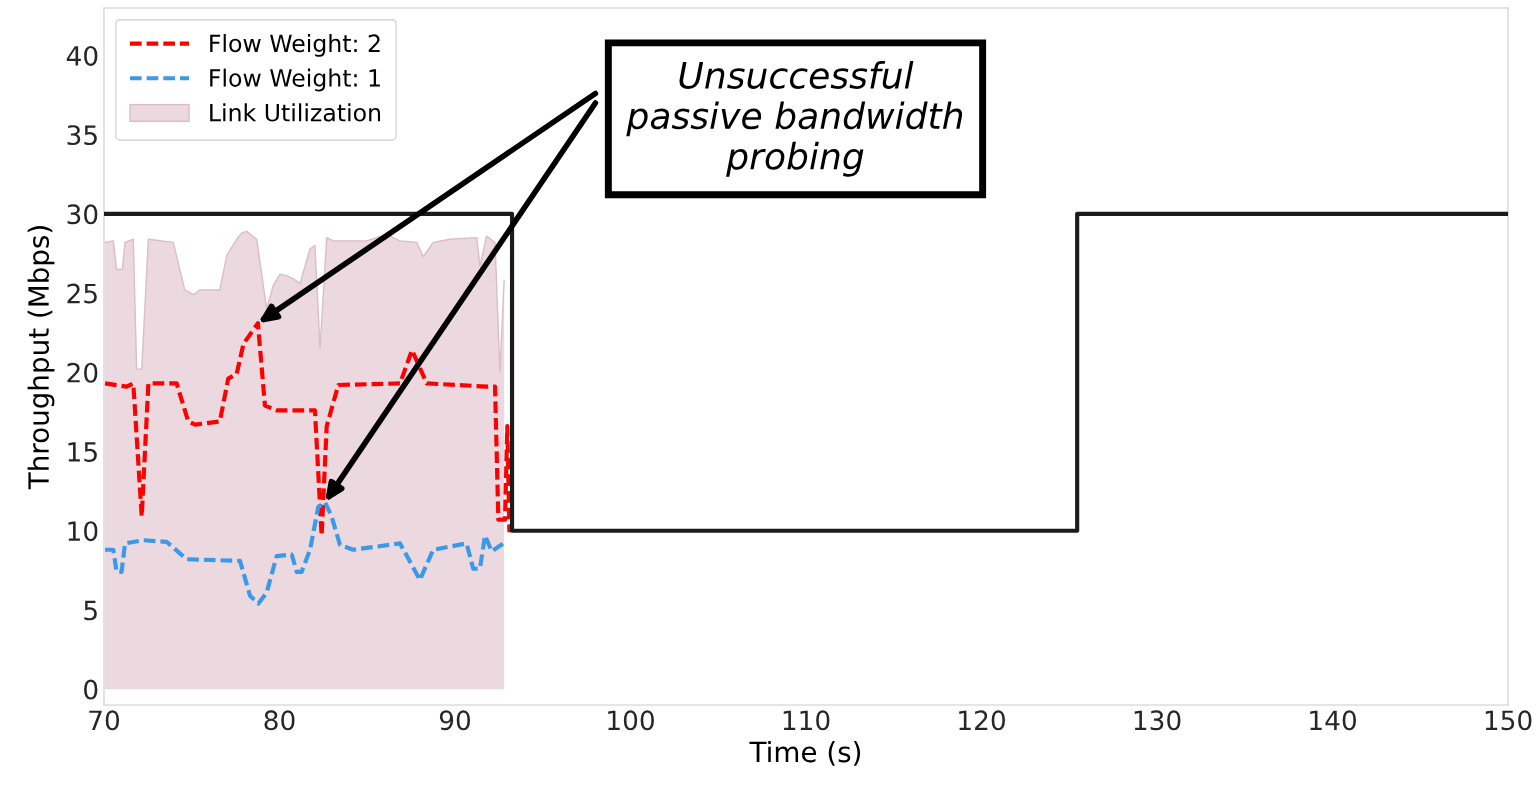  What do you see at coordinates (91, 689) in the screenshot?
I see `y-tick-label: 0` at bounding box center [91, 689].